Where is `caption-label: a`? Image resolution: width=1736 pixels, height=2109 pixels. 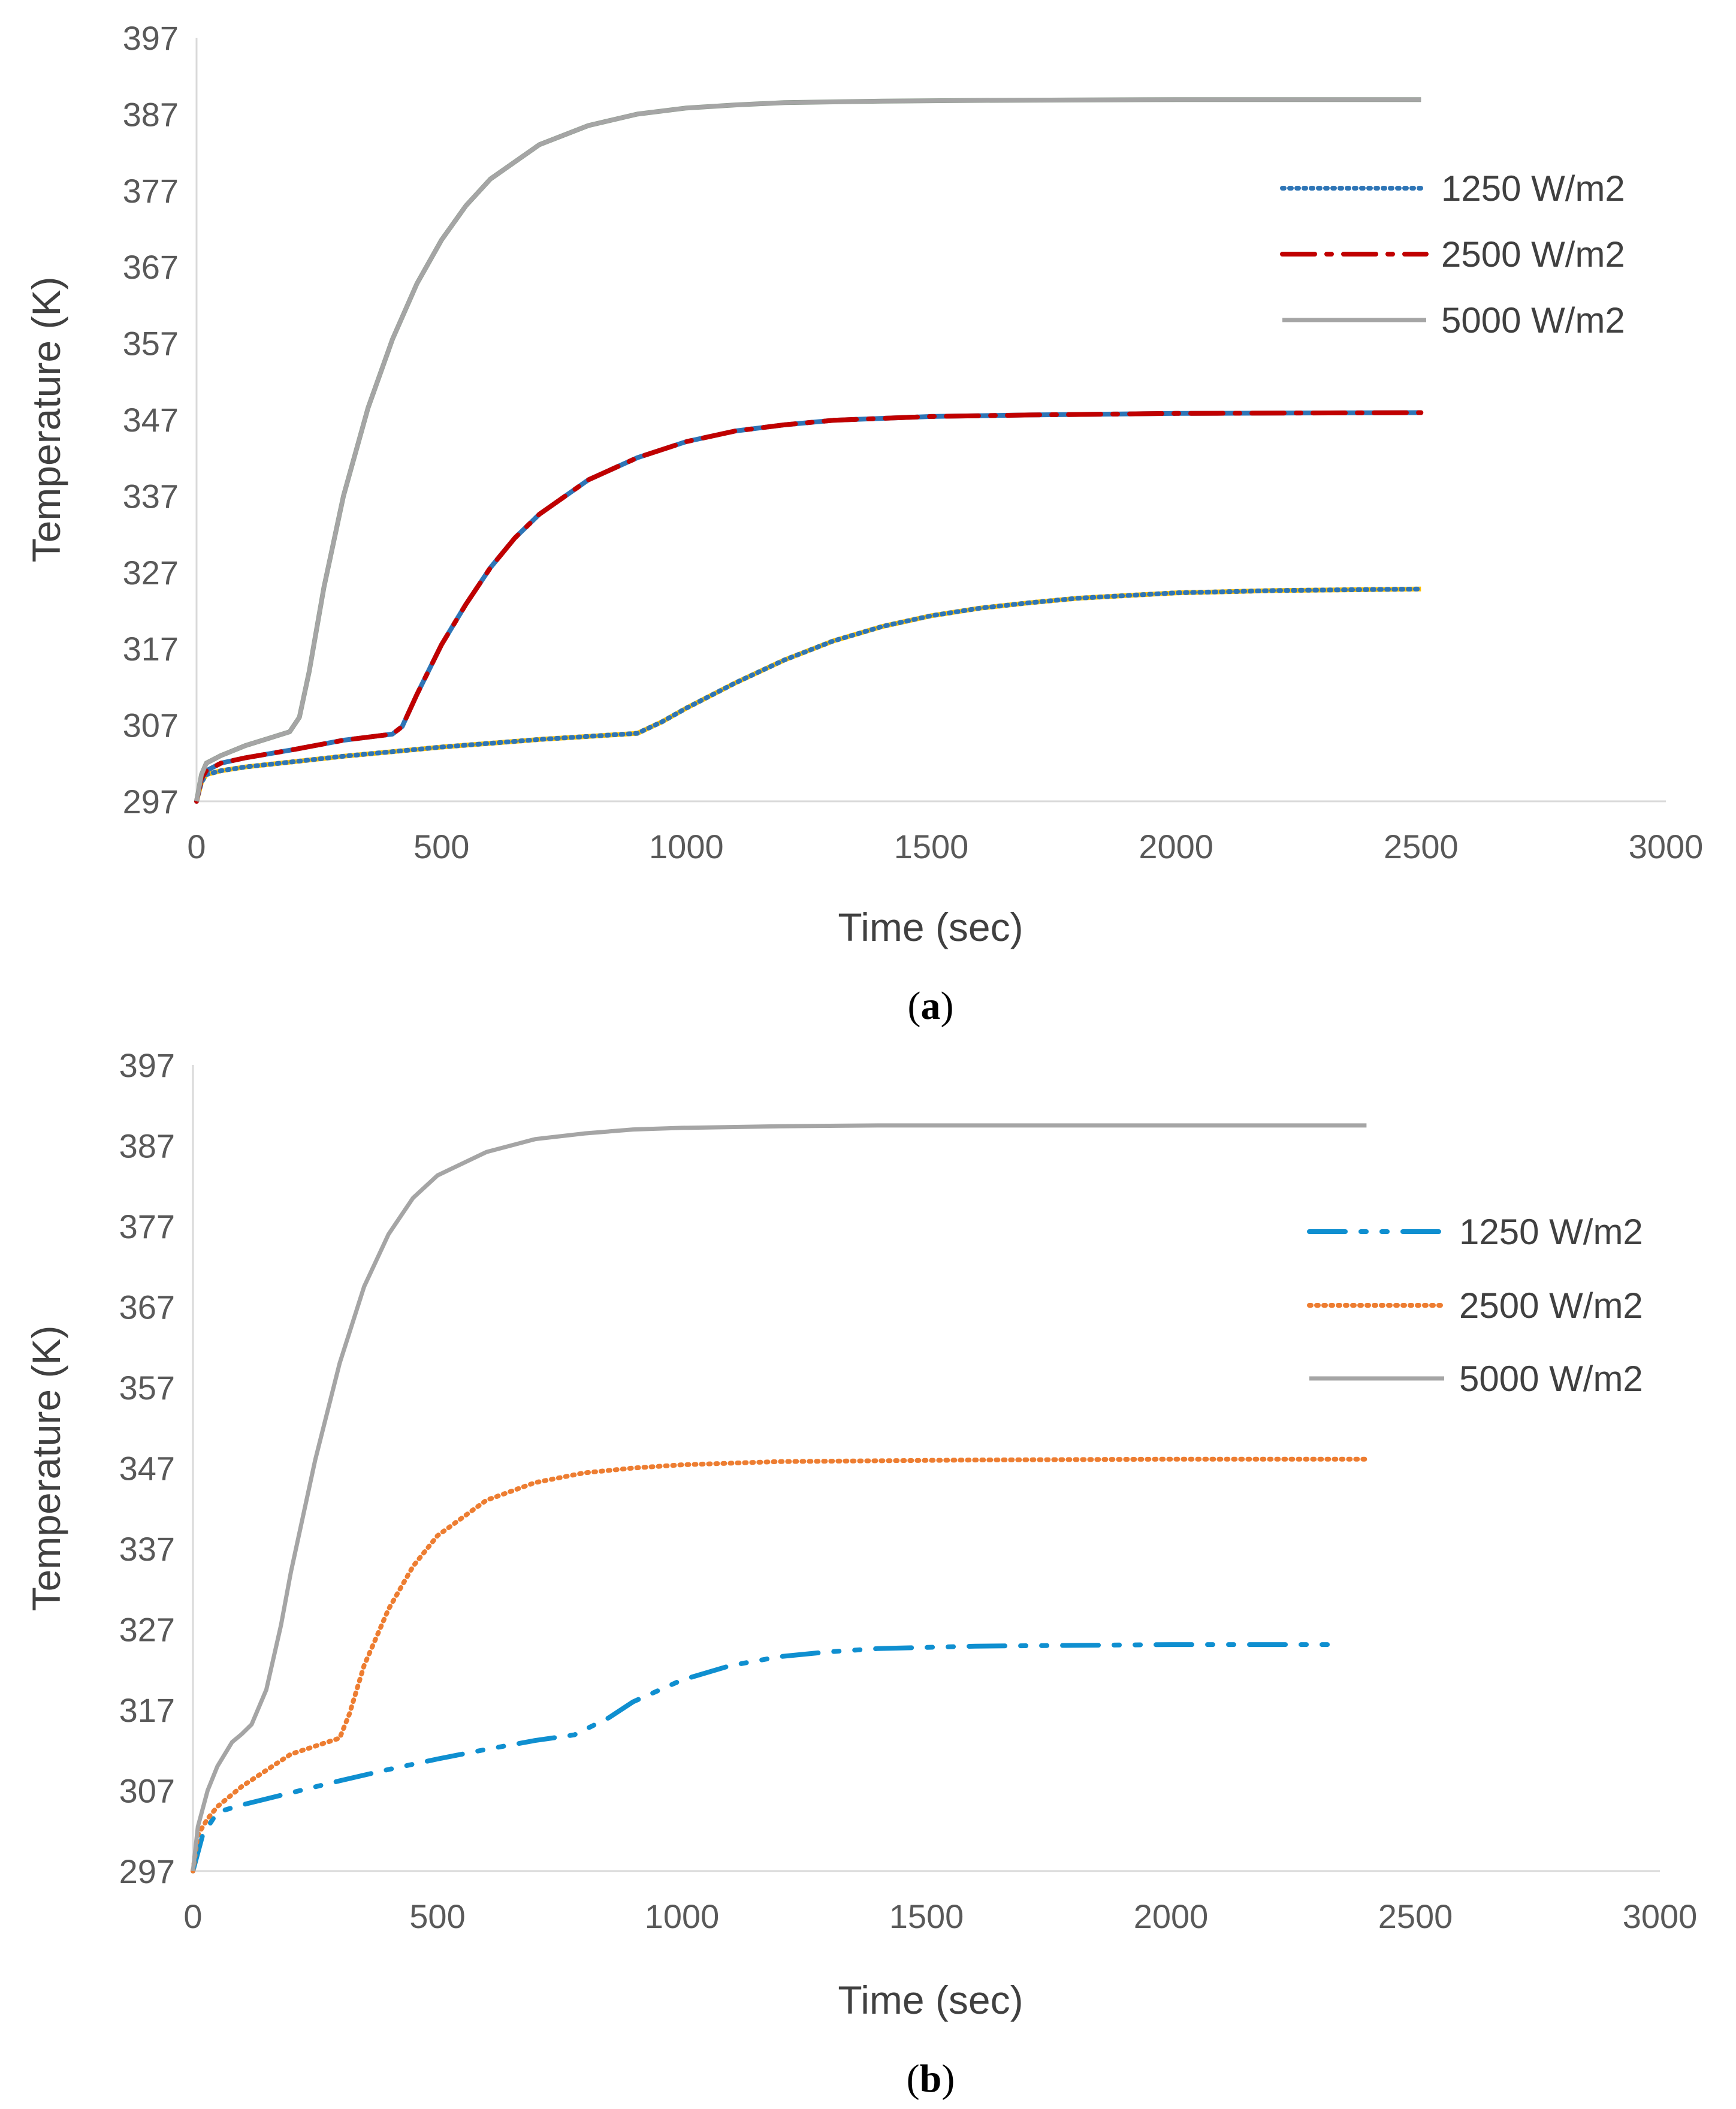
caption-label: a is located at coordinates (931, 1006).